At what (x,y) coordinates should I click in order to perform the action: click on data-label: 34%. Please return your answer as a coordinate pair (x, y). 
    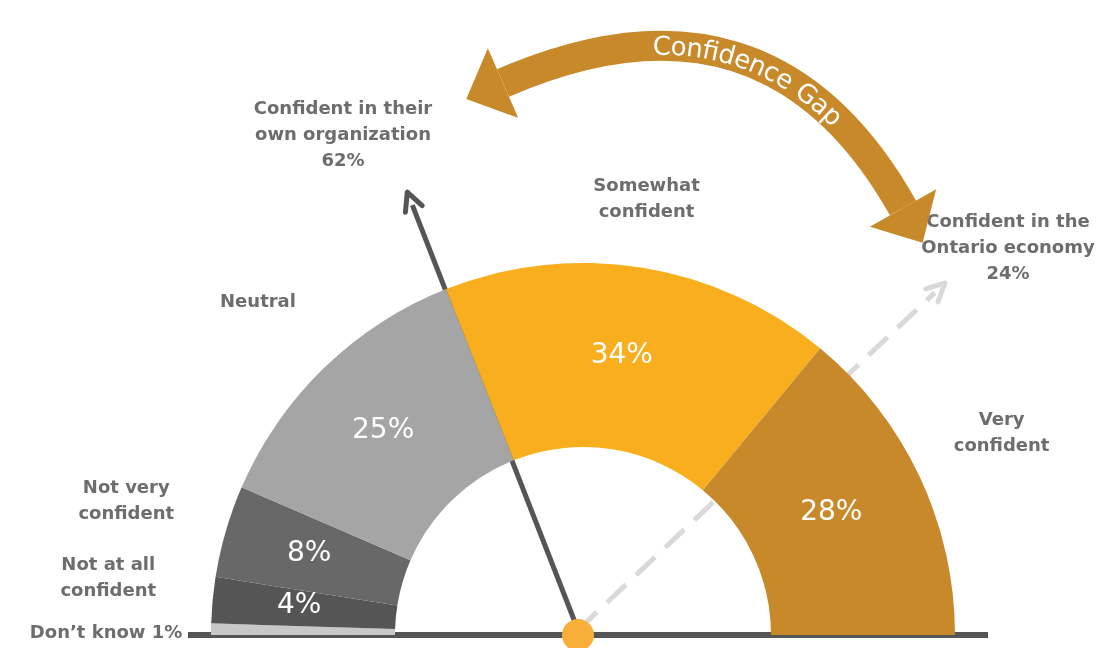
    Looking at the image, I should click on (621, 353).